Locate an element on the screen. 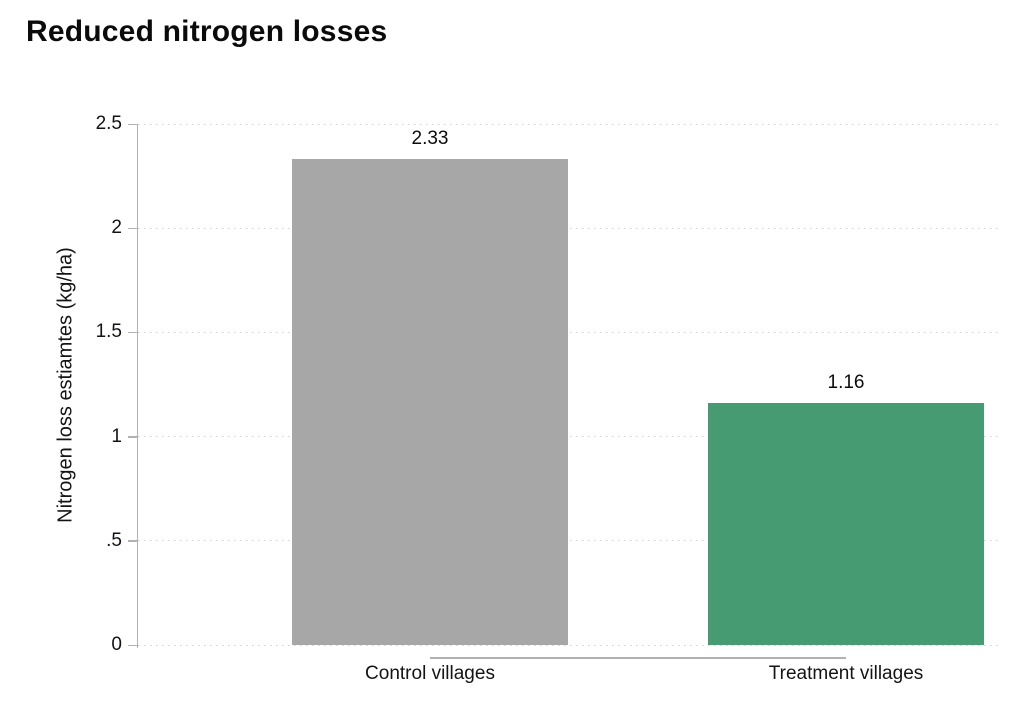 The width and height of the screenshot is (1024, 705). category-axis-line is located at coordinates (638, 658).